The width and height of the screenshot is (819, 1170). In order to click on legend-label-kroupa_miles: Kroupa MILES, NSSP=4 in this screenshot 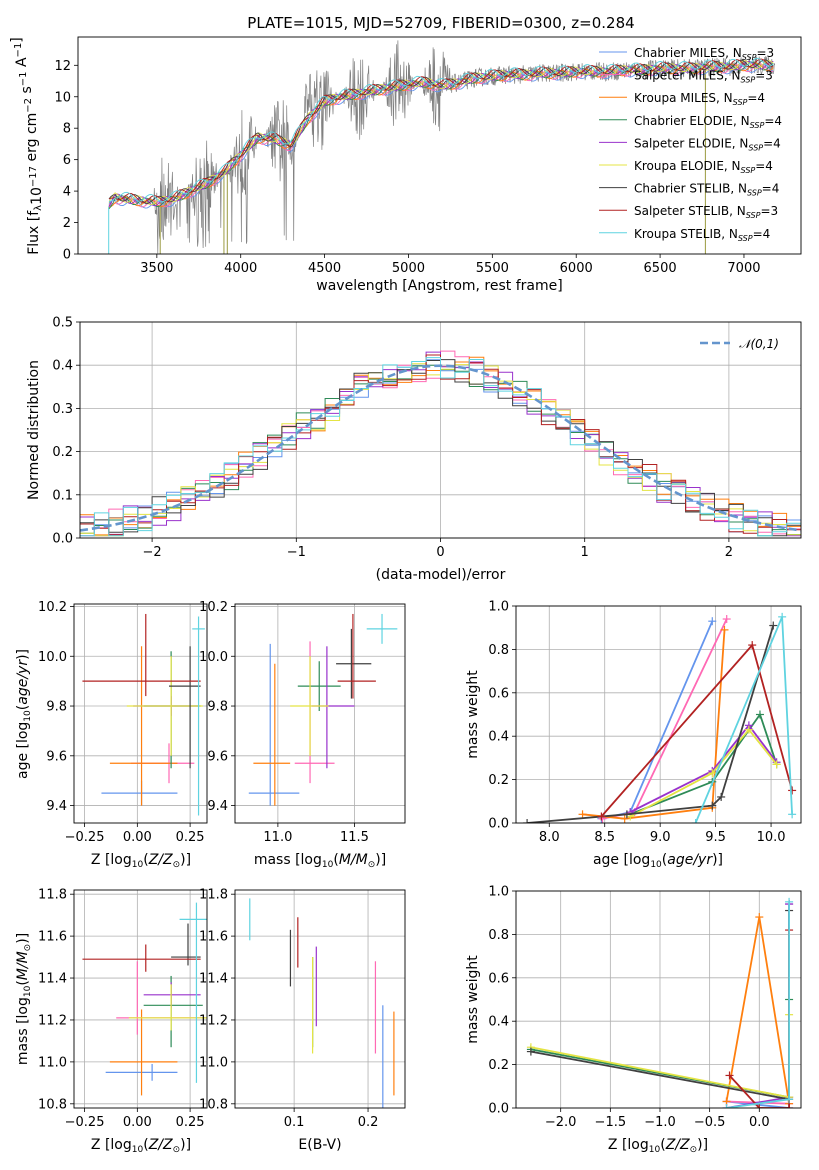, I will do `click(699, 99)`.